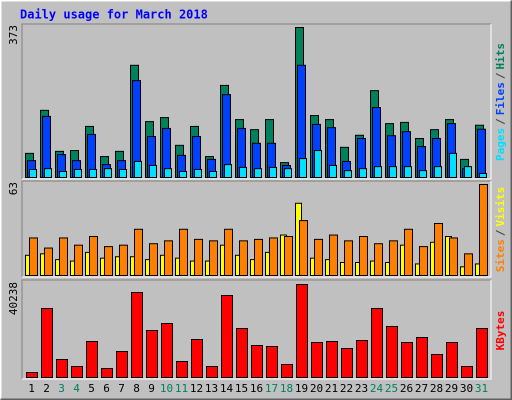 The image size is (512, 400). Describe the element at coordinates (391, 388) in the screenshot. I see `x-tick-label: 25` at that location.